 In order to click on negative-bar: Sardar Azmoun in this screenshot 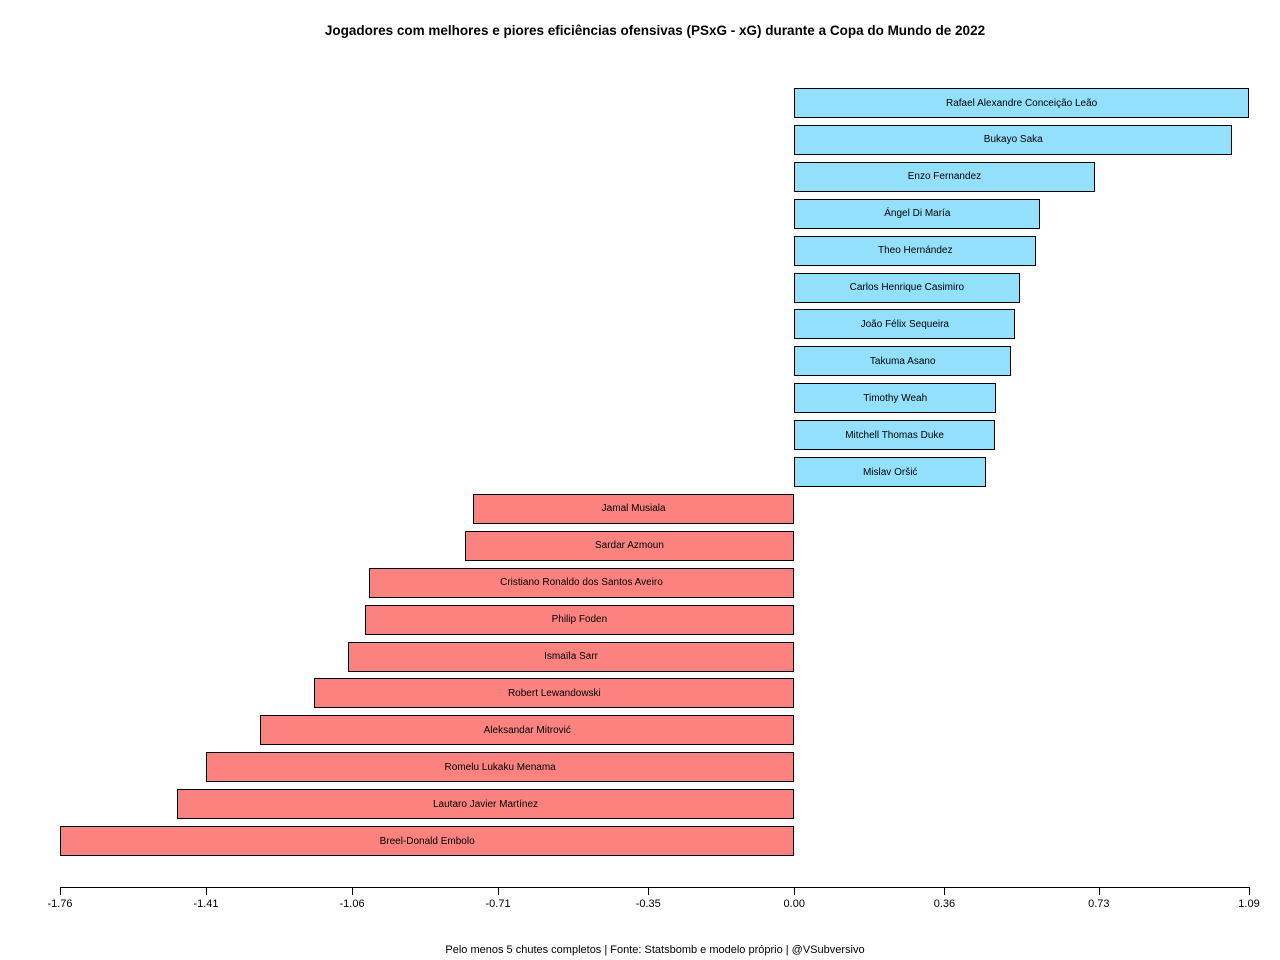, I will do `click(629, 545)`.